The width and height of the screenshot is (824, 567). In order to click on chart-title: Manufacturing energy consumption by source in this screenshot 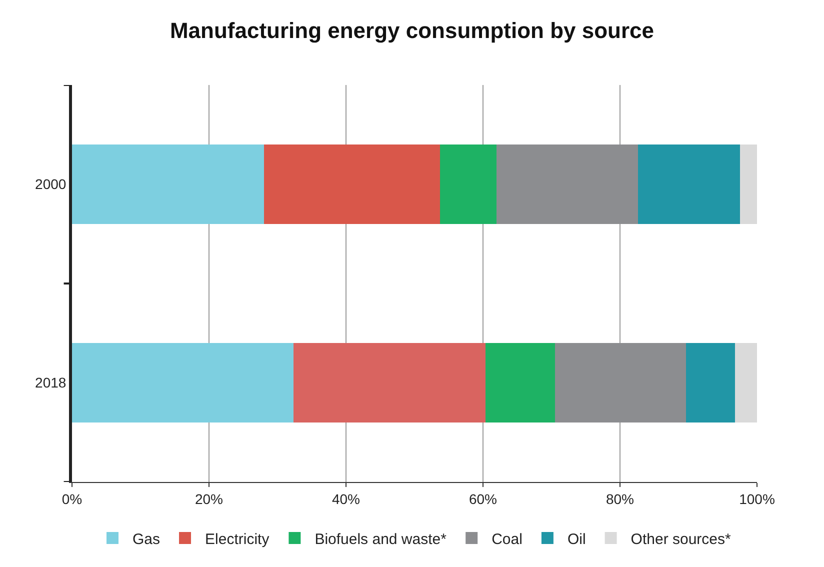, I will do `click(412, 31)`.